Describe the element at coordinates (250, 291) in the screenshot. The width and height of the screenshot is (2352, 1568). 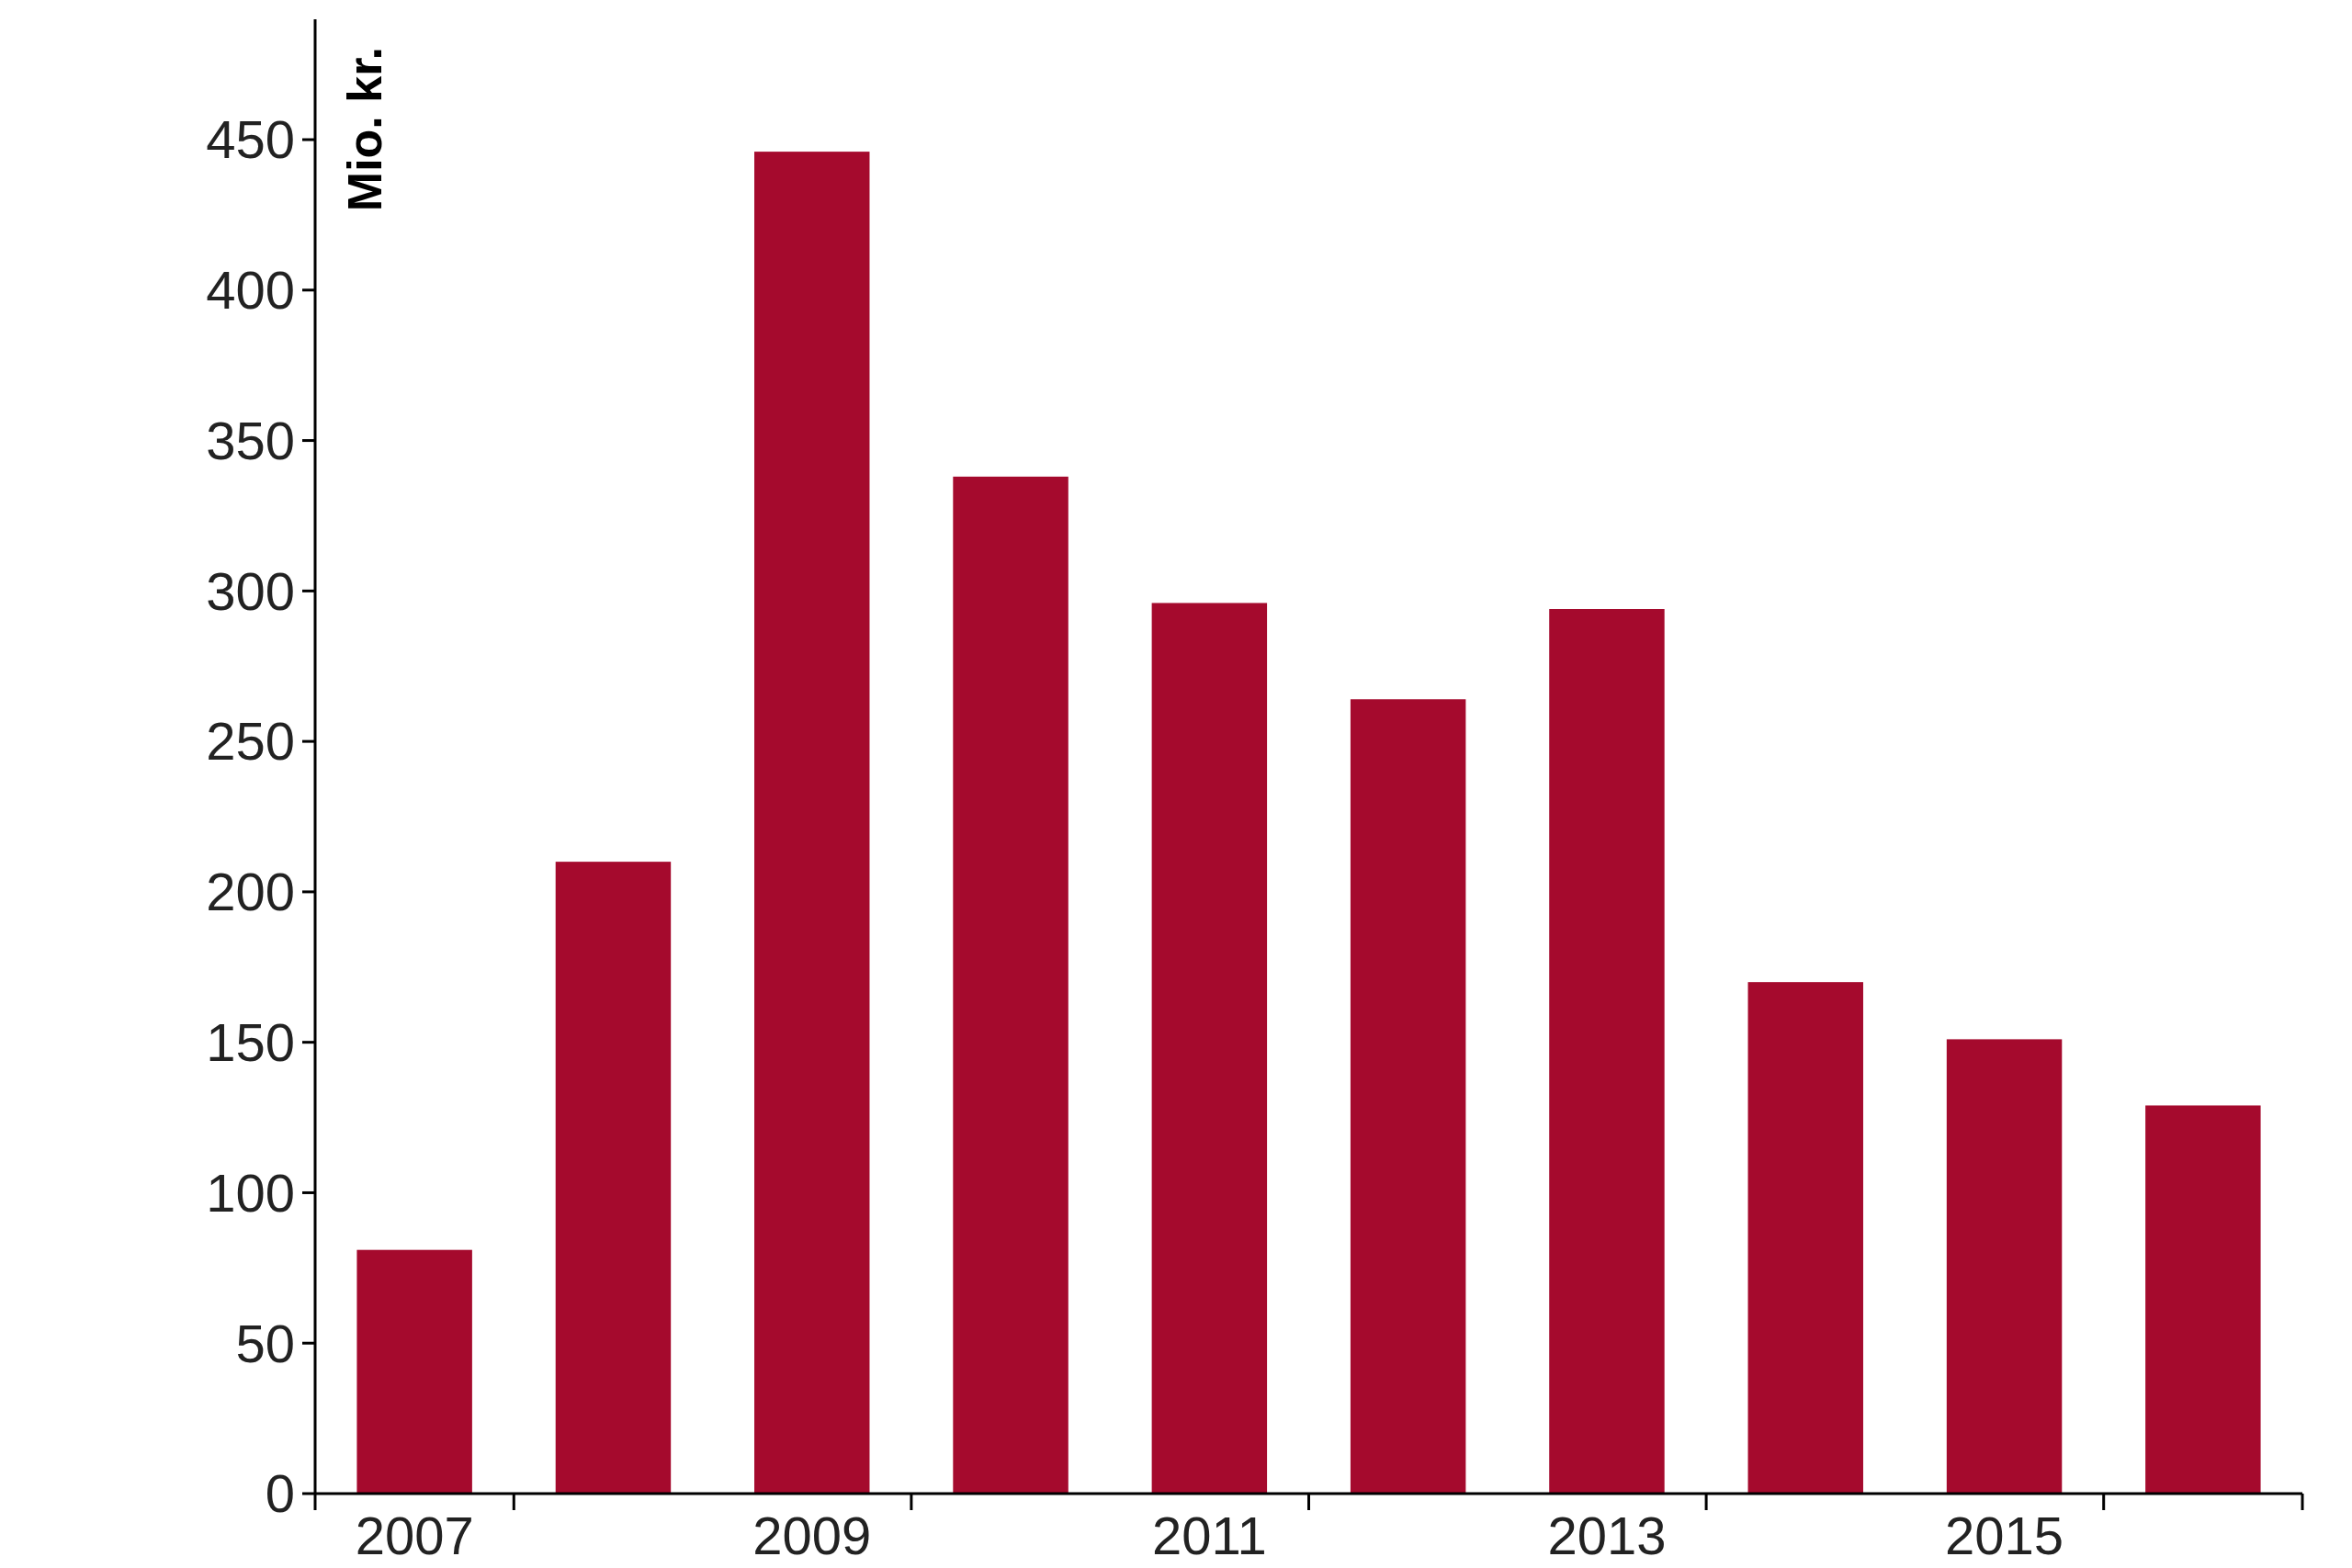
I see `y-tick-label: 400` at that location.